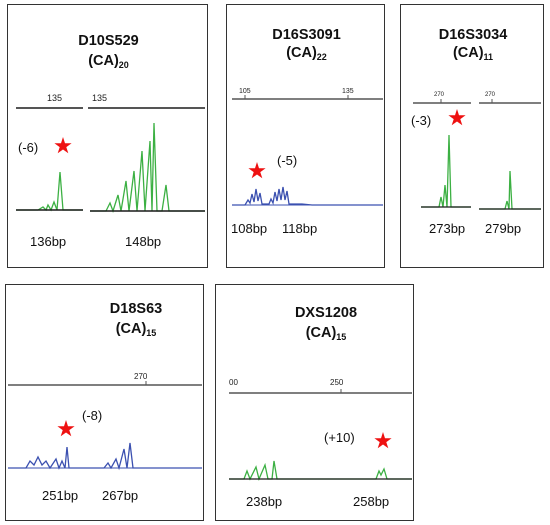 The image size is (550, 525). What do you see at coordinates (92, 415) in the screenshot?
I see `shift-label: (-8)` at bounding box center [92, 415].